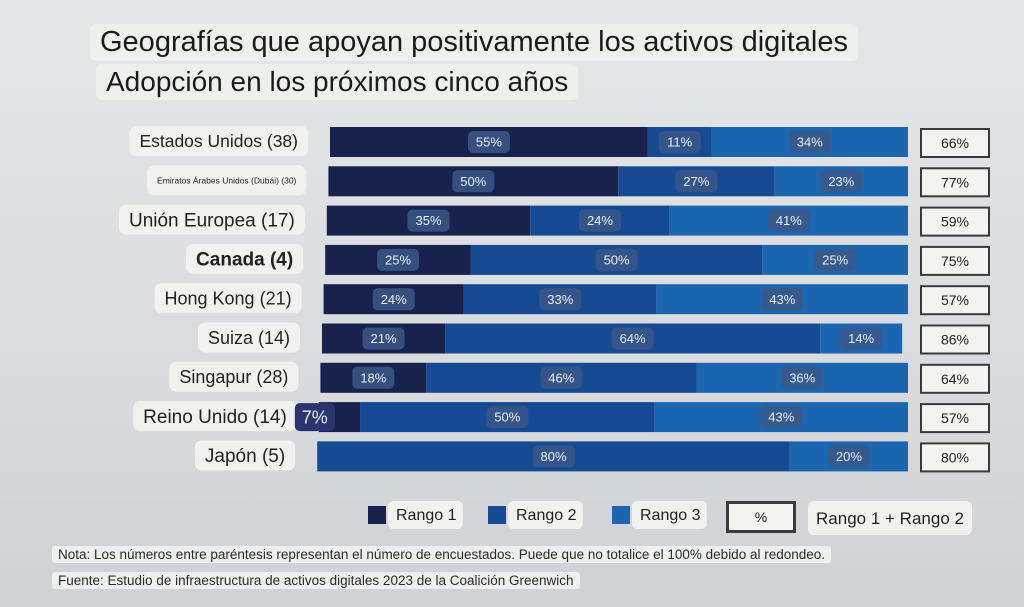 This screenshot has height=607, width=1024. I want to click on legend-label: Rango 2, so click(546, 515).